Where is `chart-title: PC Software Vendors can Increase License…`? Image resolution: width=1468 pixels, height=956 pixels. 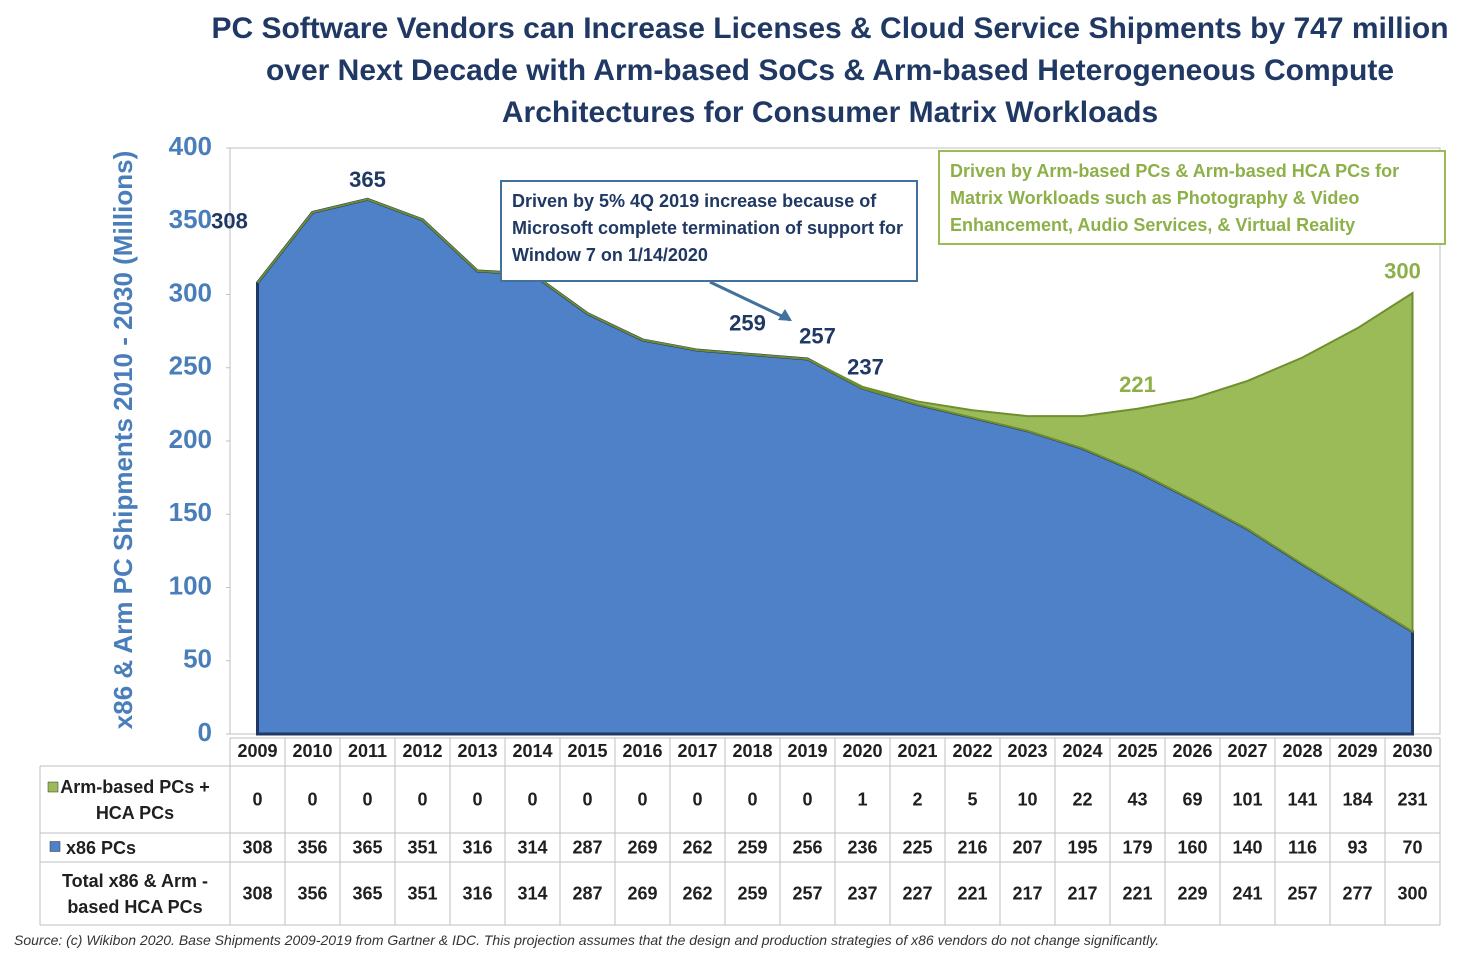 chart-title: PC Software Vendors can Increase License… is located at coordinates (830, 70).